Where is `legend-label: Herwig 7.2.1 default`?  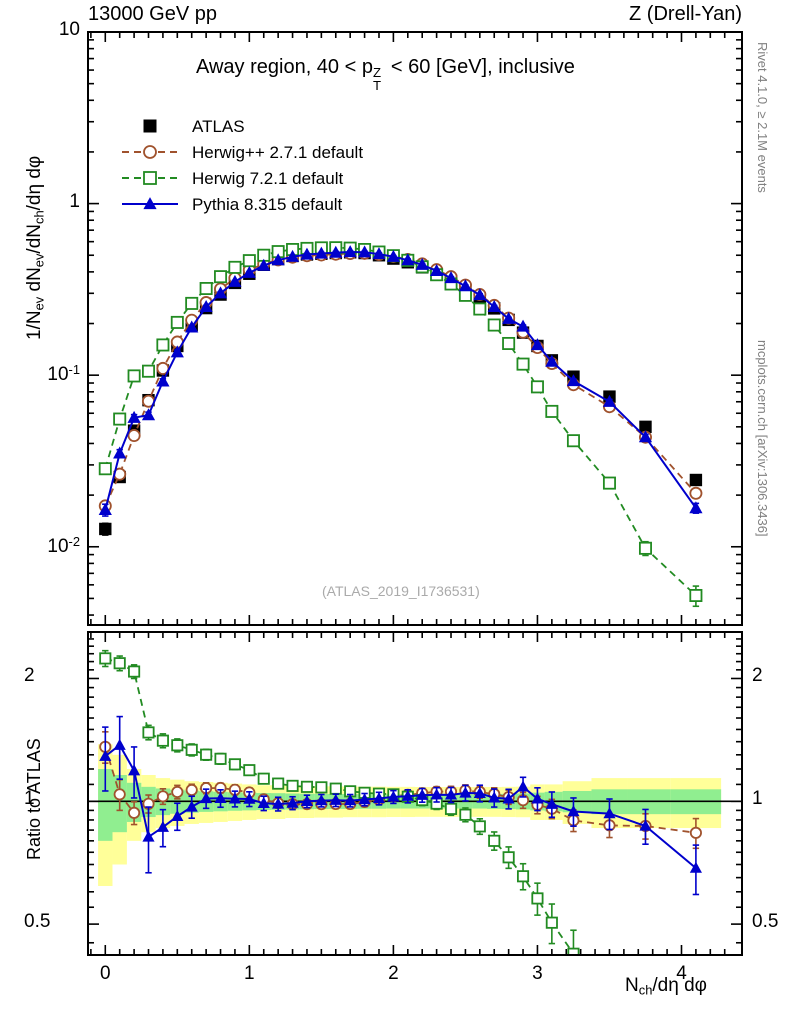
legend-label: Herwig 7.2.1 default is located at coordinates (267, 178).